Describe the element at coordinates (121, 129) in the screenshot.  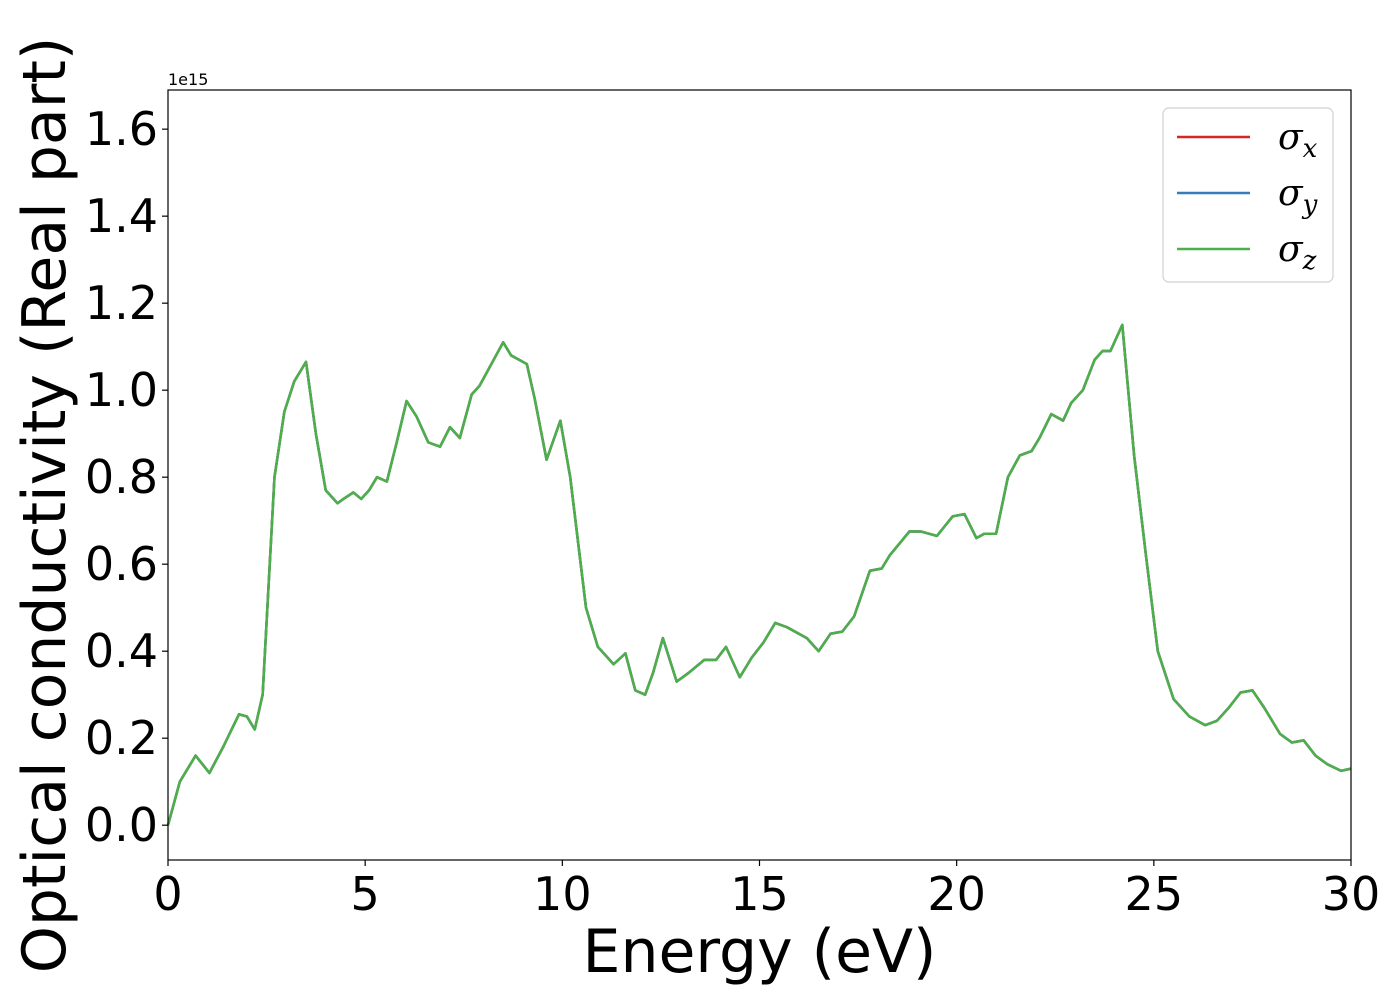
I see `y-tick-label: 1.6` at that location.